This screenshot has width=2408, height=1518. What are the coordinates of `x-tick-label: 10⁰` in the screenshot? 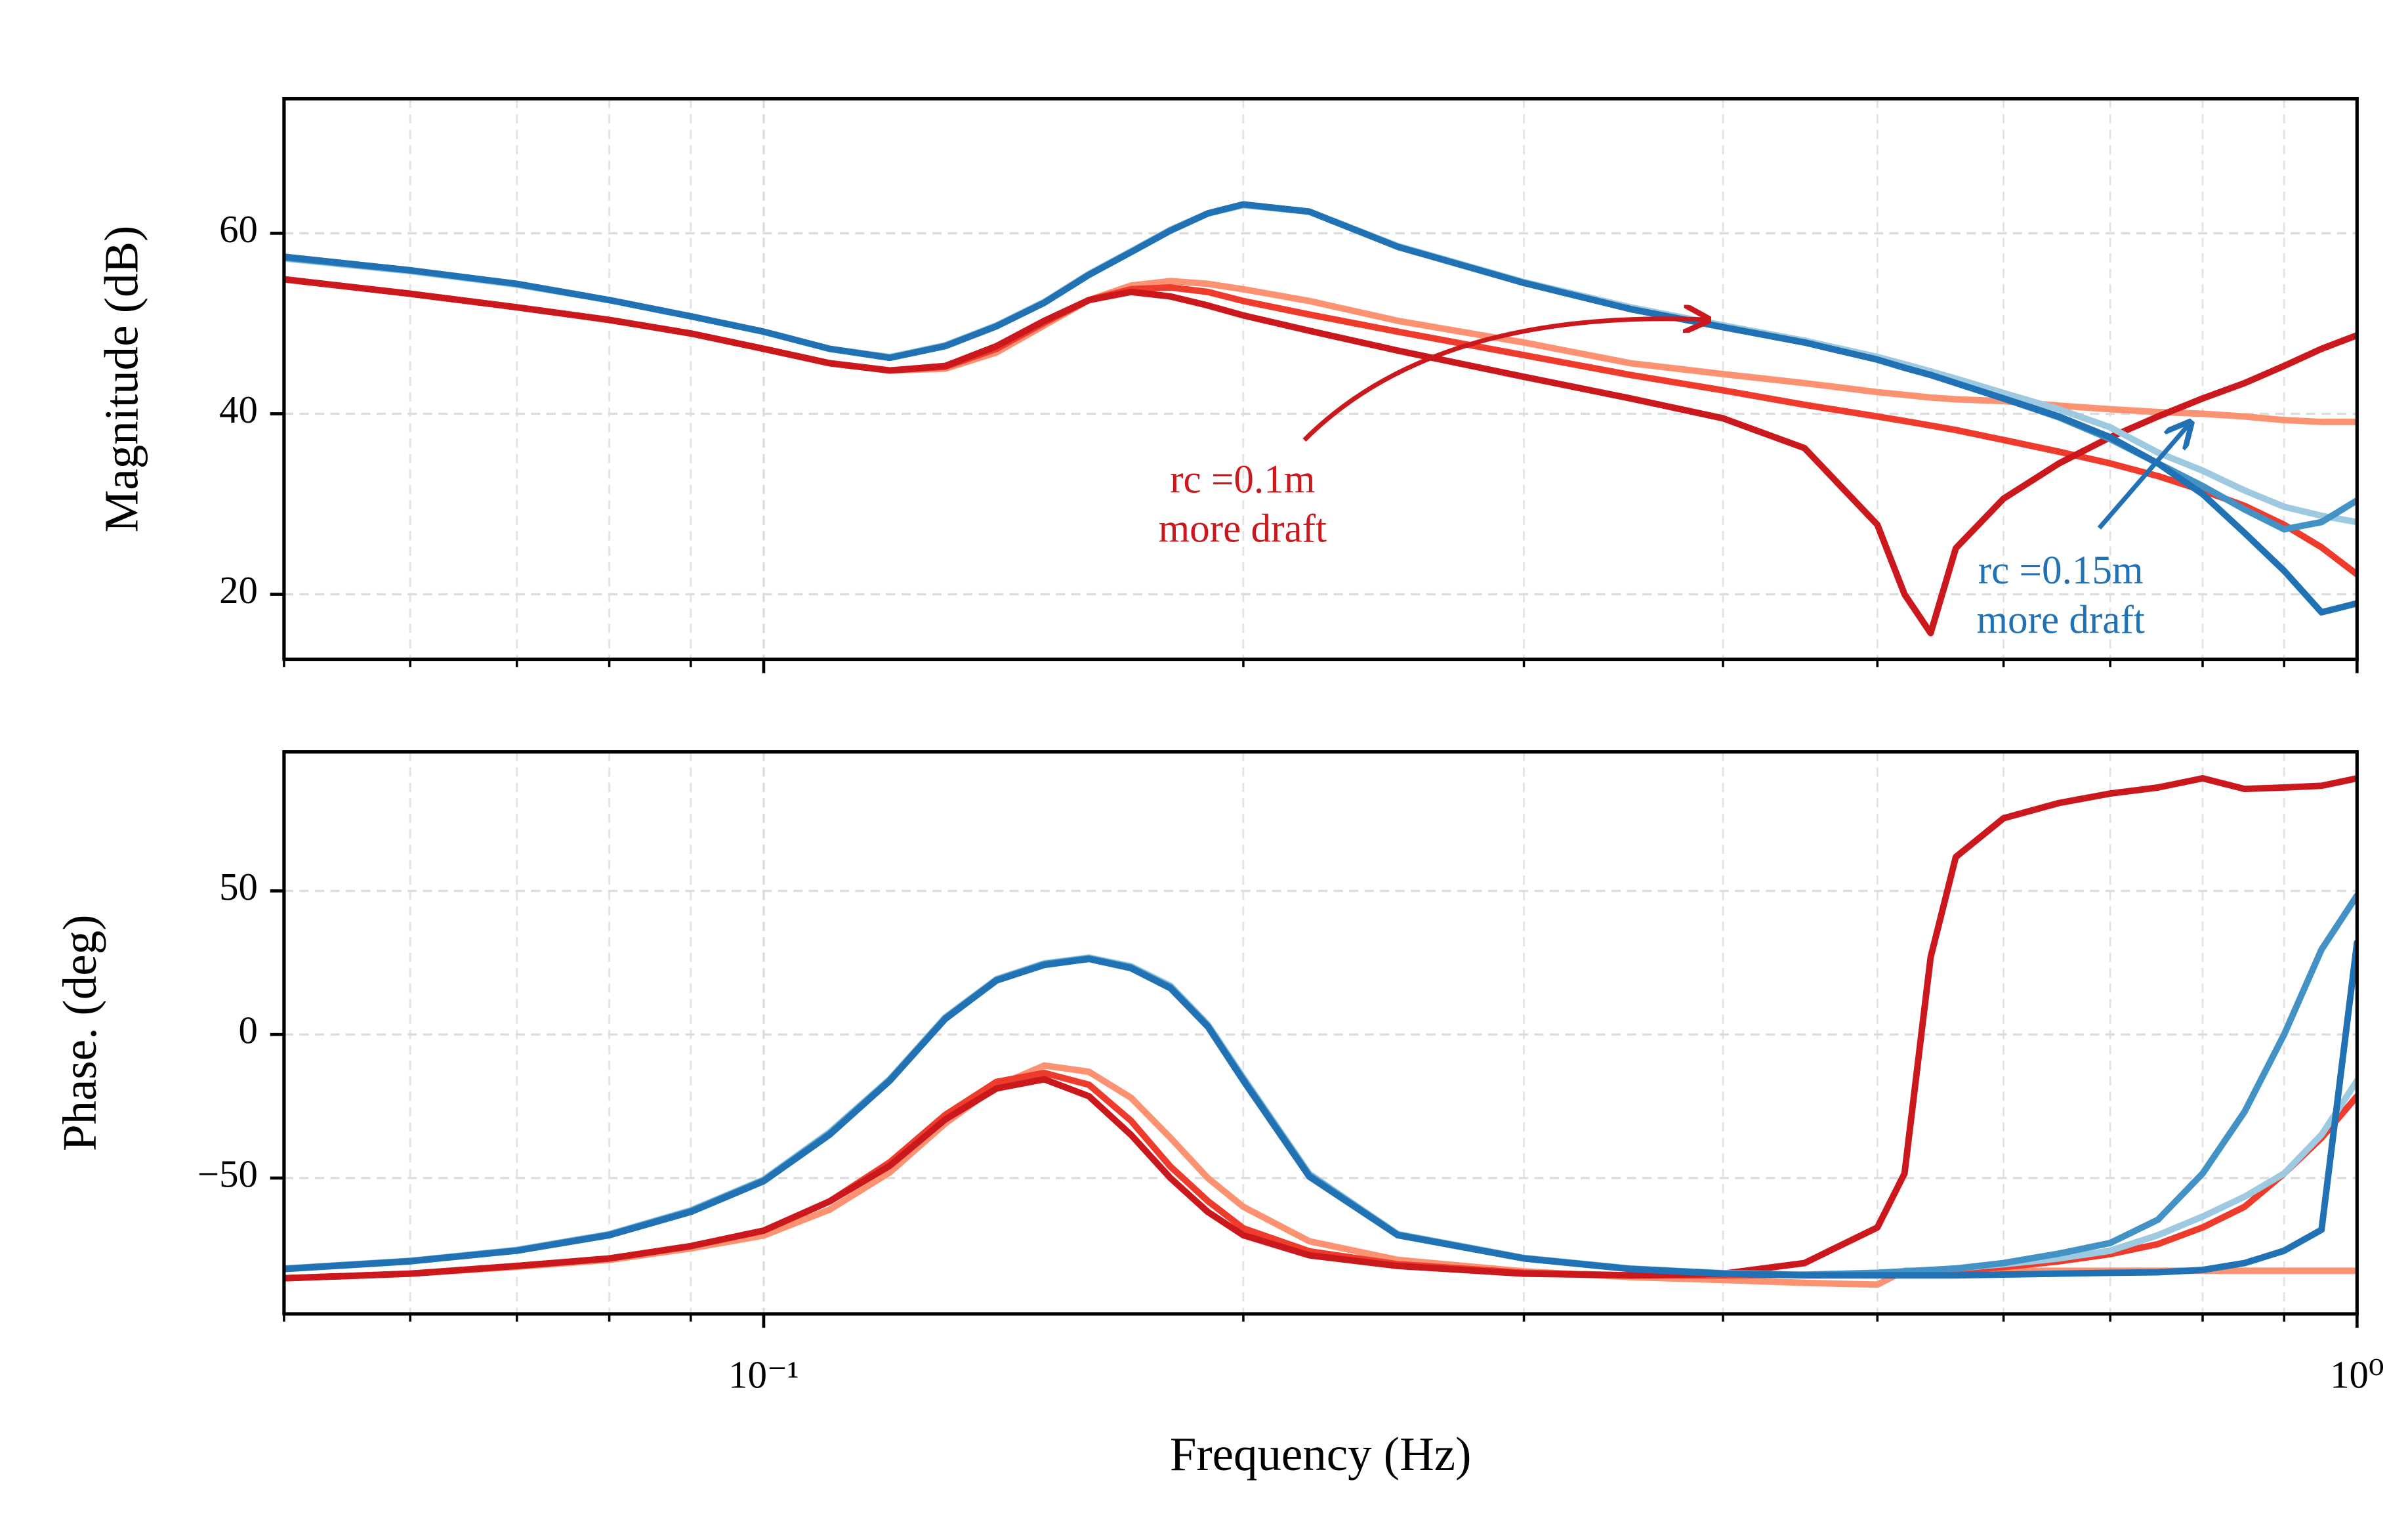 It's located at (2357, 1374).